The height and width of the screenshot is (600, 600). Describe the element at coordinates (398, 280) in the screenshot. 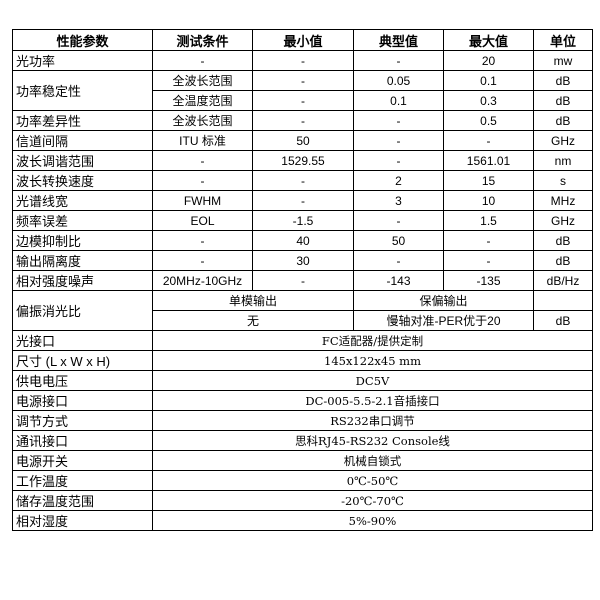

I see `cell-typ: -143` at that location.